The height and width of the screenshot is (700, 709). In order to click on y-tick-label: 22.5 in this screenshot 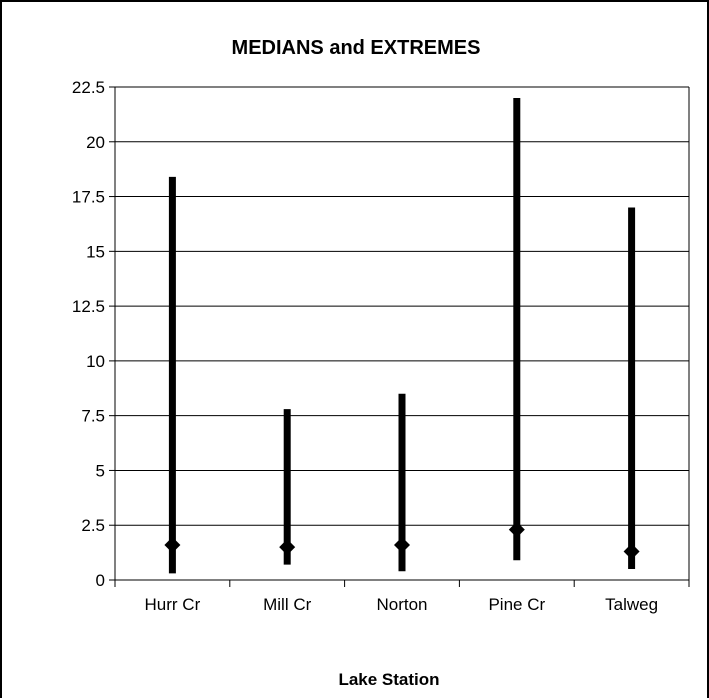, I will do `click(88, 87)`.